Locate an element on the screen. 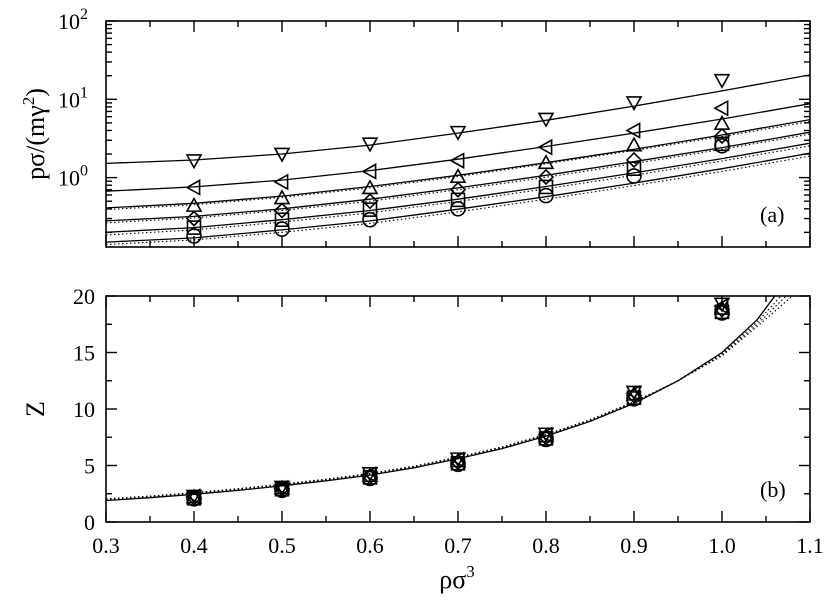 Image resolution: width=830 pixels, height=600 pixels. panel-b-x-axis-title: ρσ3 is located at coordinates (457, 578).